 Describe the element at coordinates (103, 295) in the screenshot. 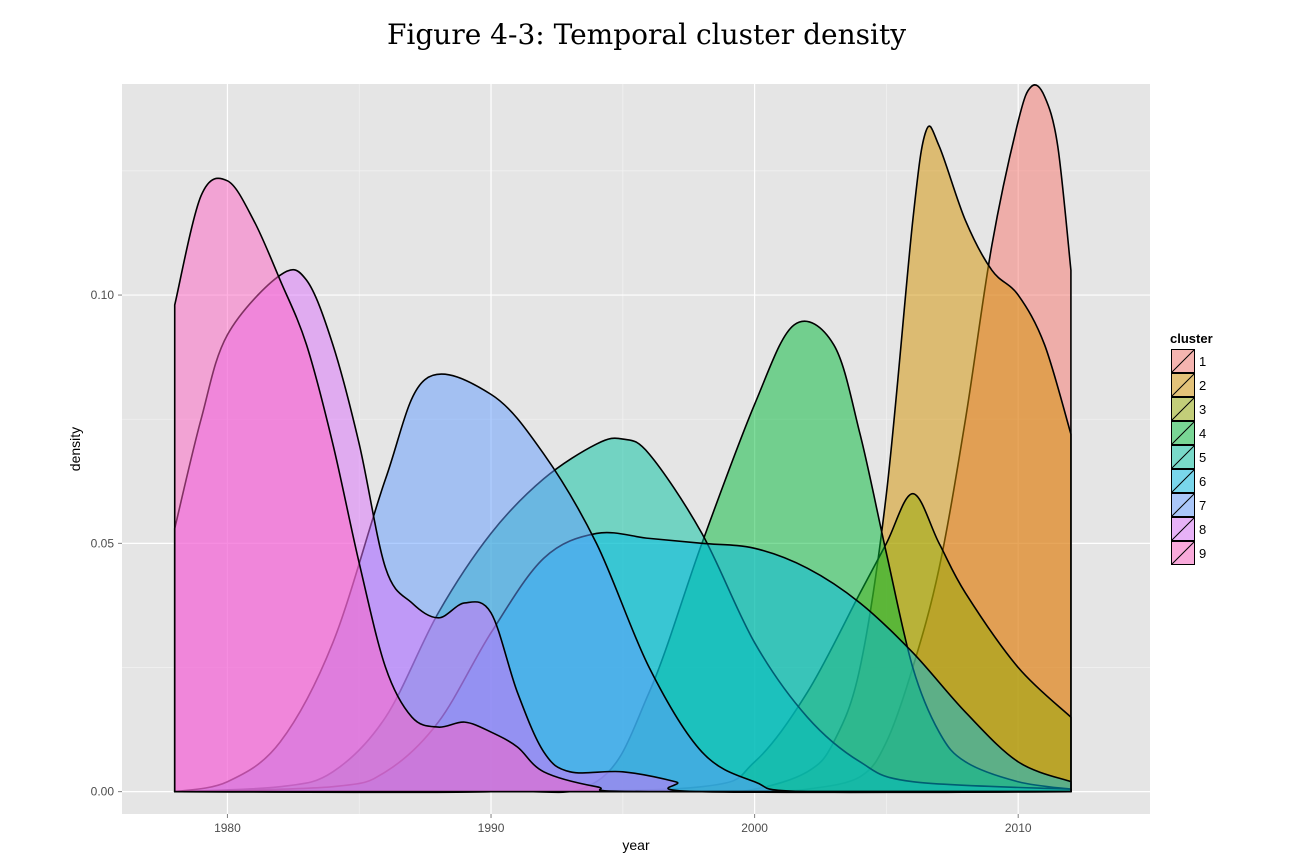

I see `y-tick-label: 0.10` at that location.